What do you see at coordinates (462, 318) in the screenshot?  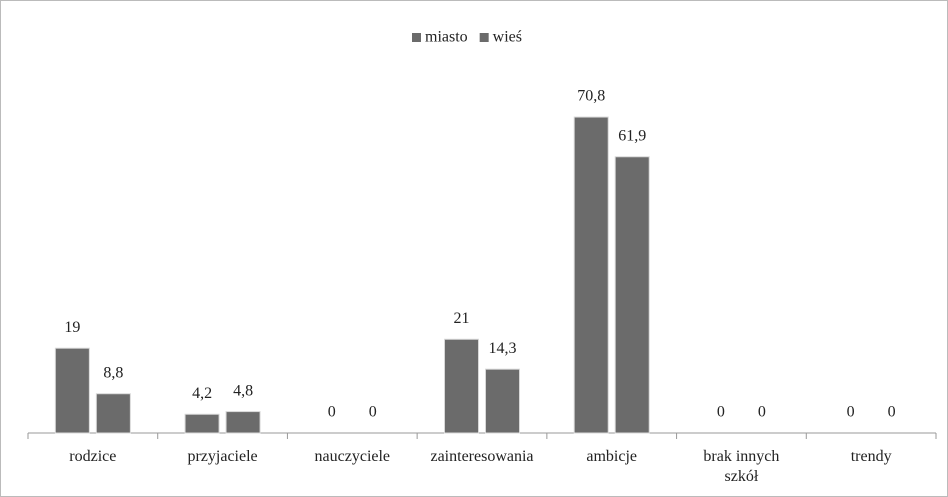 I see `data-label: 21` at bounding box center [462, 318].